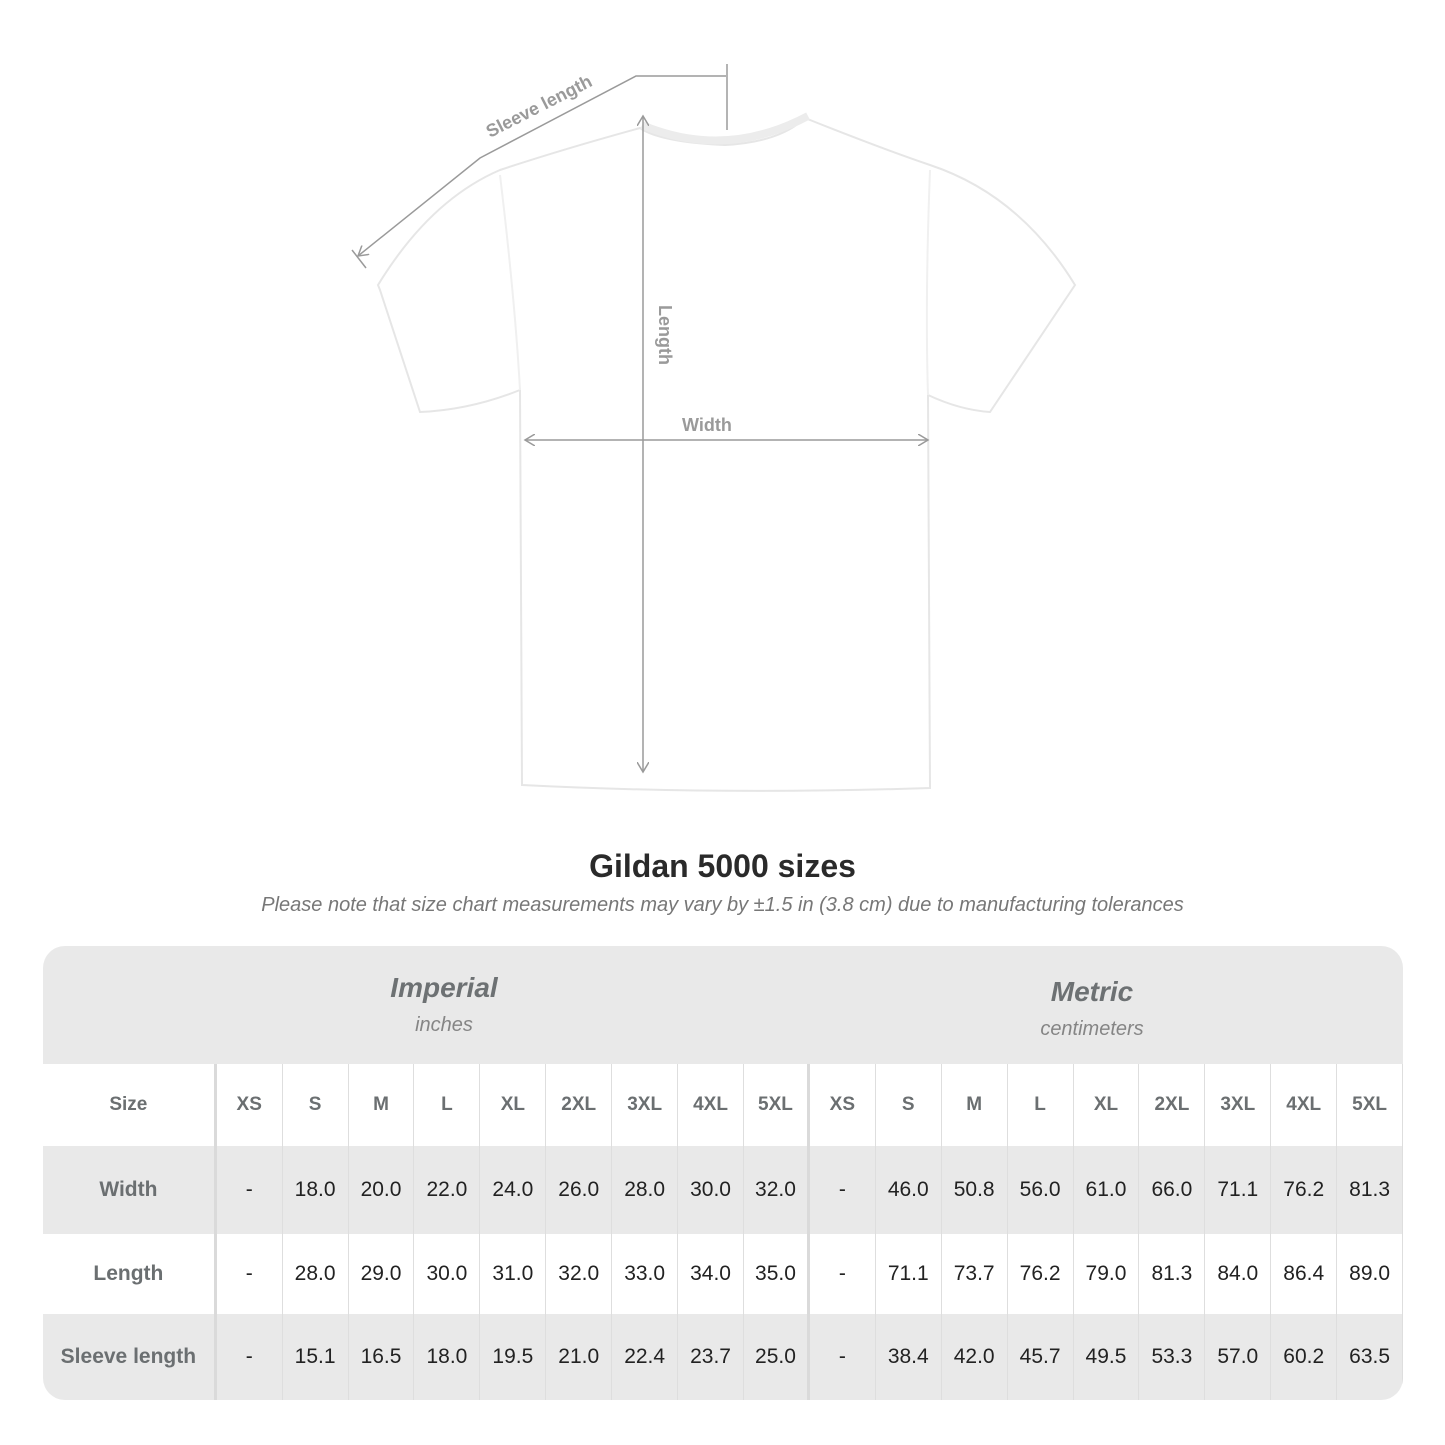  Describe the element at coordinates (777, 1357) in the screenshot. I see `value-imperial: 25.0` at that location.